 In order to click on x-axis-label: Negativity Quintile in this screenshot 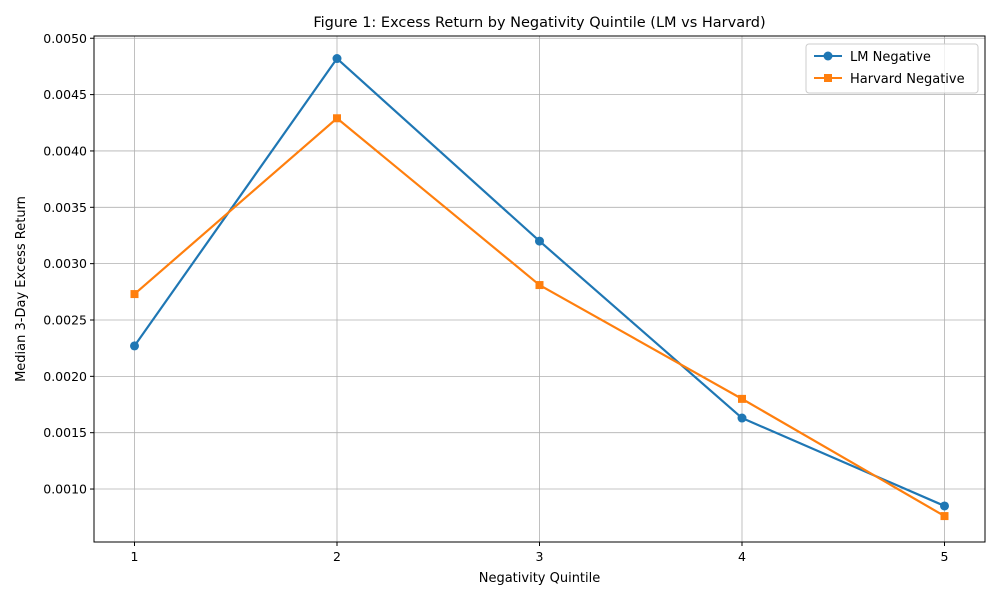, I will do `click(540, 578)`.